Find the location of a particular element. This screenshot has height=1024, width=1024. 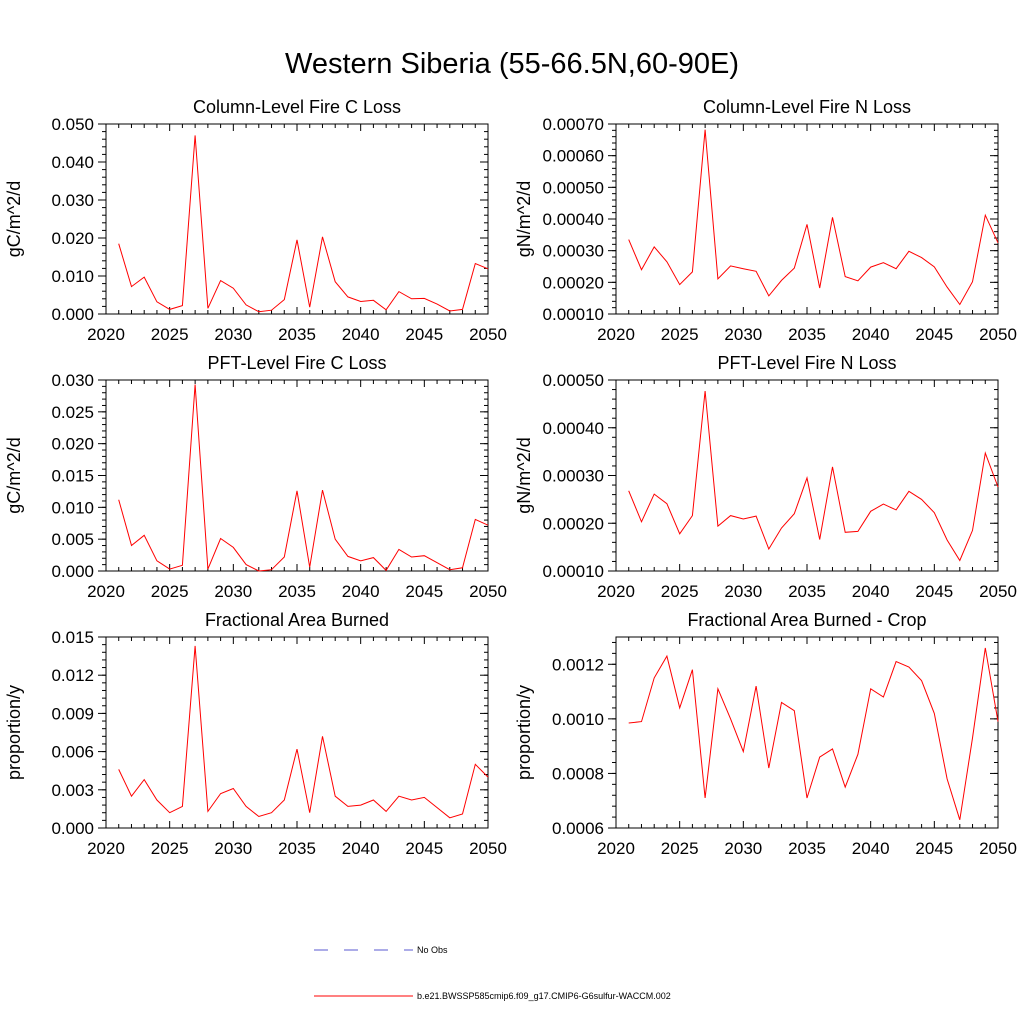

panel-title: PFT-Level Fire C Loss is located at coordinates (296, 363).